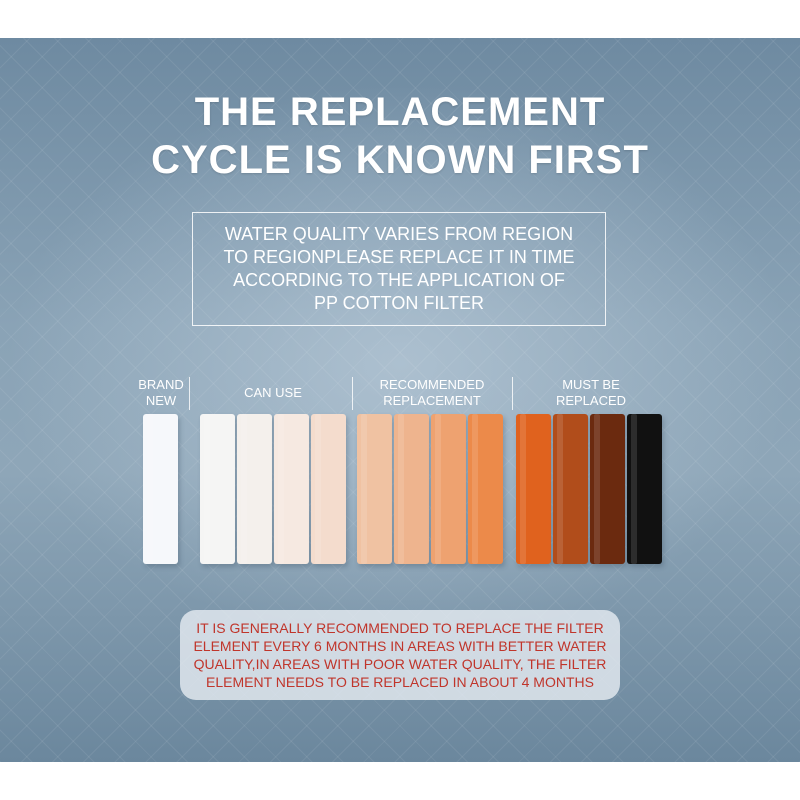 The width and height of the screenshot is (800, 800). What do you see at coordinates (399, 257) in the screenshot?
I see `notice-line: TO REGIONPLEASE REPLACE IT IN TIME` at bounding box center [399, 257].